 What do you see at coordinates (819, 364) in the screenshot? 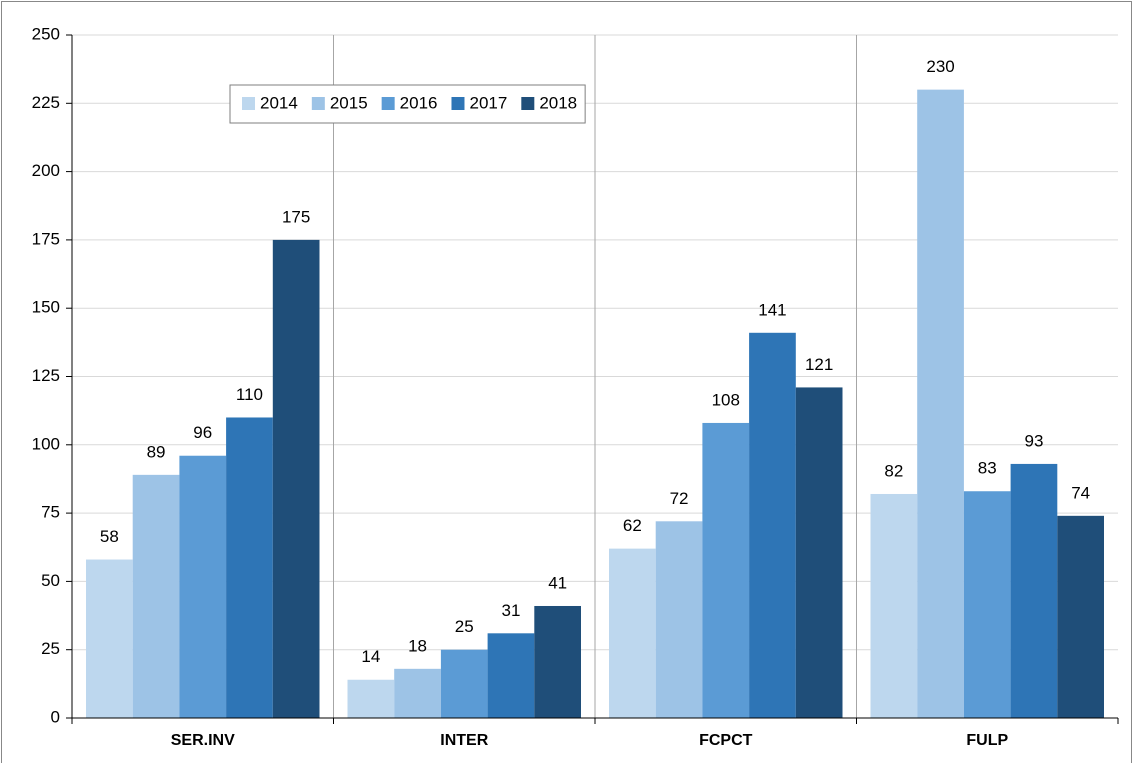
I see `data-label: 121` at bounding box center [819, 364].